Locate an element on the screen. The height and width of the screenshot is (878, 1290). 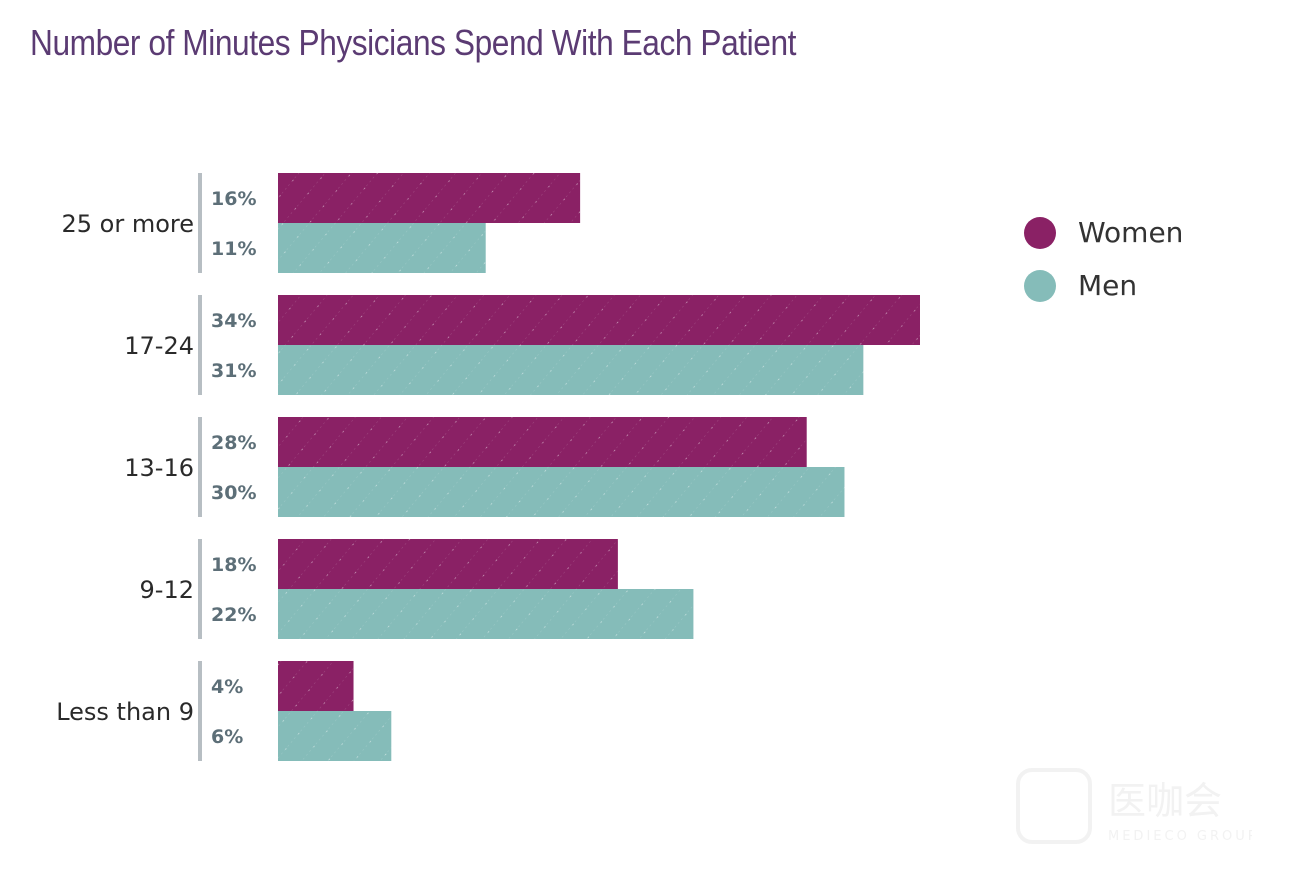
bar-group-1: 17-24 34% 31% is located at coordinates (522, 345).